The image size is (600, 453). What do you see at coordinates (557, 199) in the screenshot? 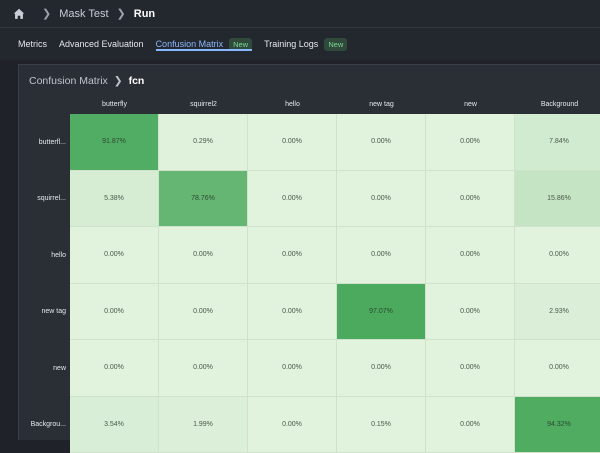
I see `matrix-cell: 15.86%` at bounding box center [557, 199].